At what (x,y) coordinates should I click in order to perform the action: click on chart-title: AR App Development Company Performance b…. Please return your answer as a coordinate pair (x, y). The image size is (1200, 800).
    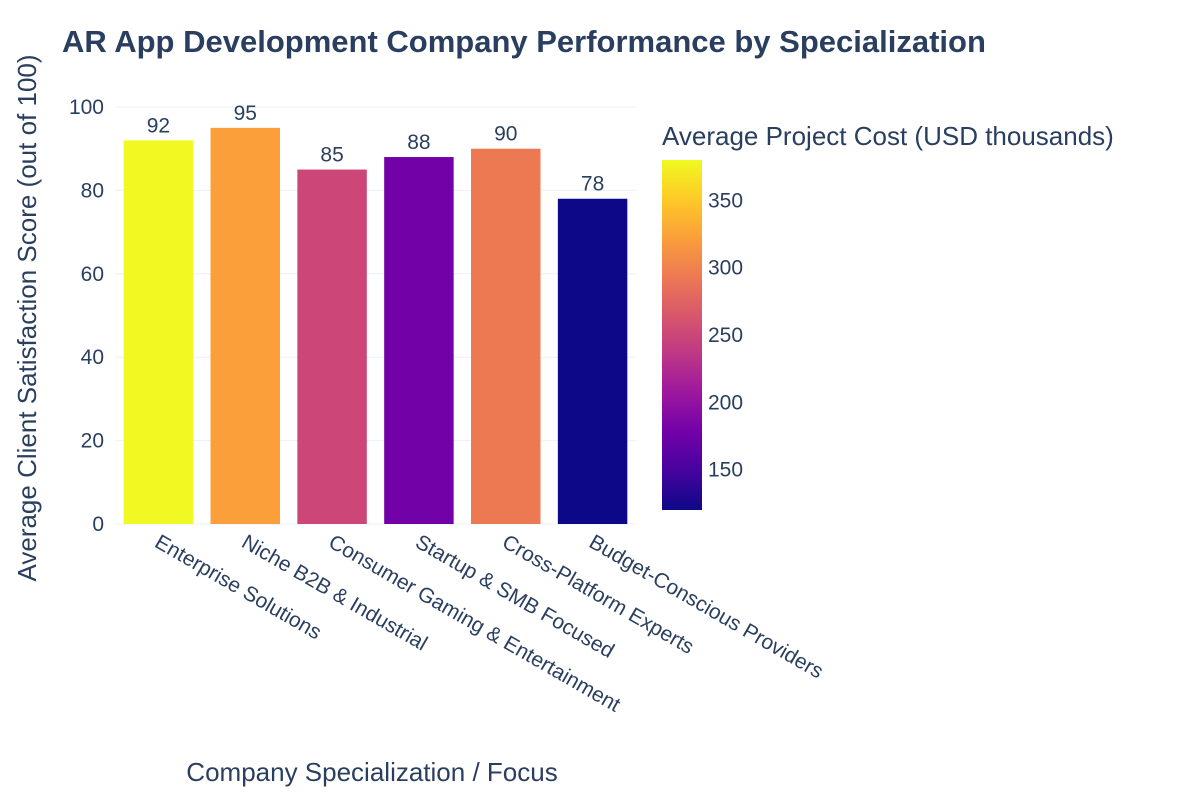
    Looking at the image, I should click on (524, 41).